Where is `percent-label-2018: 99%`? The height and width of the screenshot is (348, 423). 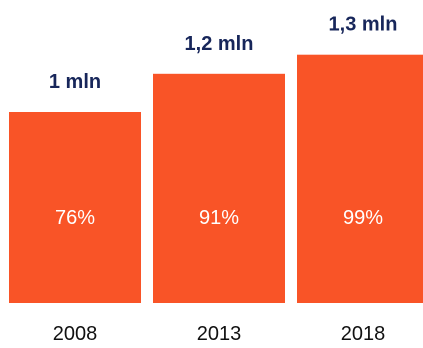
percent-label-2018: 99% is located at coordinates (363, 218).